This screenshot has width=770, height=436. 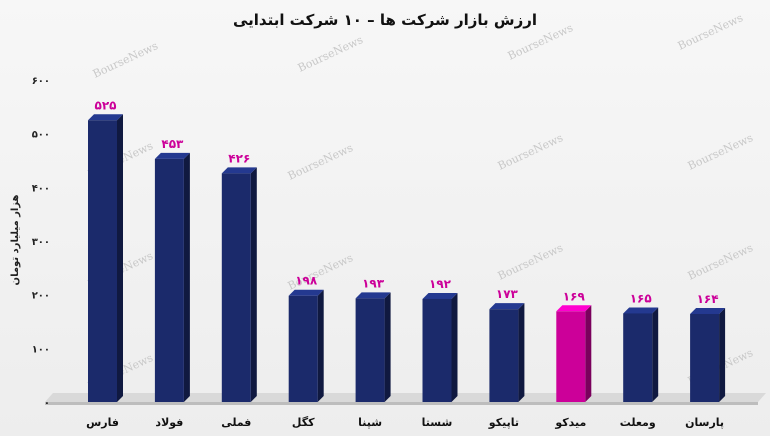 I want to click on category-label: تاپیکو, so click(x=503, y=422).